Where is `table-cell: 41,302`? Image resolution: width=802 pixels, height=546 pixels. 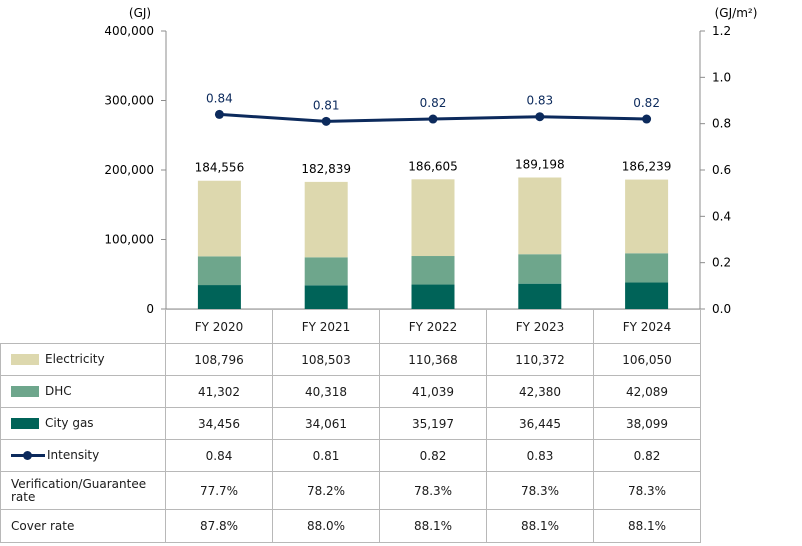 table-cell: 41,302 is located at coordinates (219, 391).